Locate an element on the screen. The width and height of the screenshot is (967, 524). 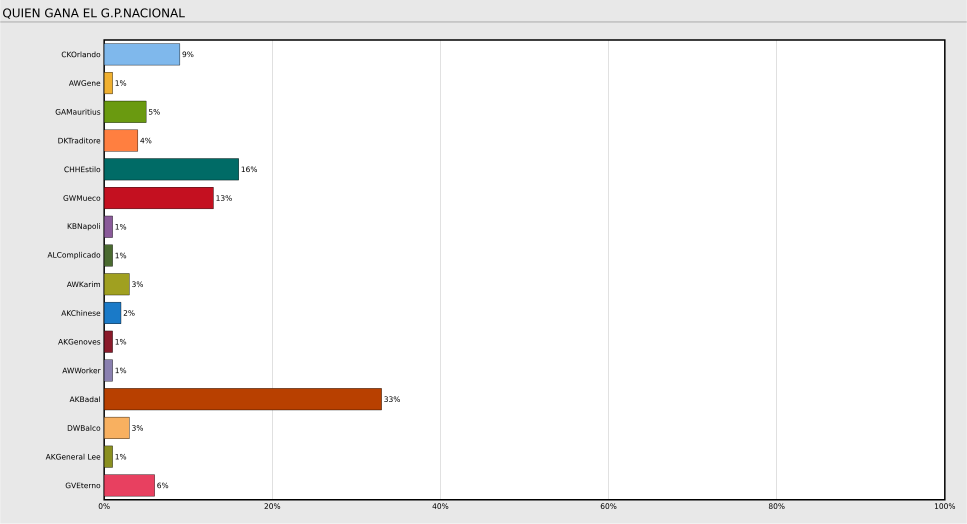
chart-title: QUIEN GANA EL G.P.NACIONAL is located at coordinates (94, 13).